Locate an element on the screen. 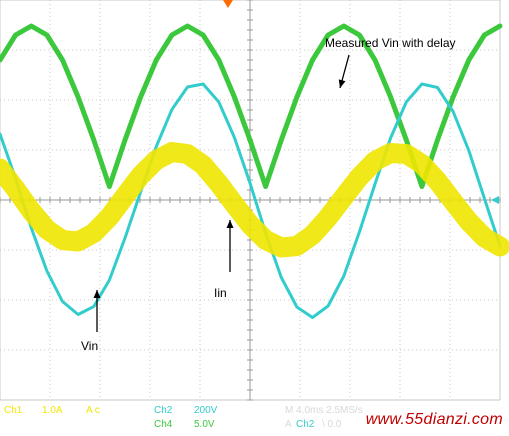 The width and height of the screenshot is (509, 436). trigger-level: \ 0.0 is located at coordinates (332, 424).